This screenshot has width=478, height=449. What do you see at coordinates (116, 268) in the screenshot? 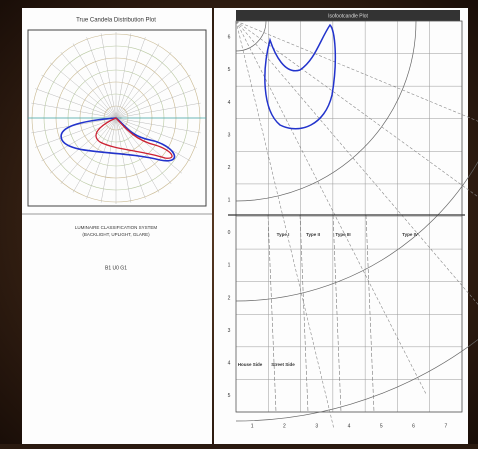
I see `caption: B1 U0 G1` at bounding box center [116, 268].